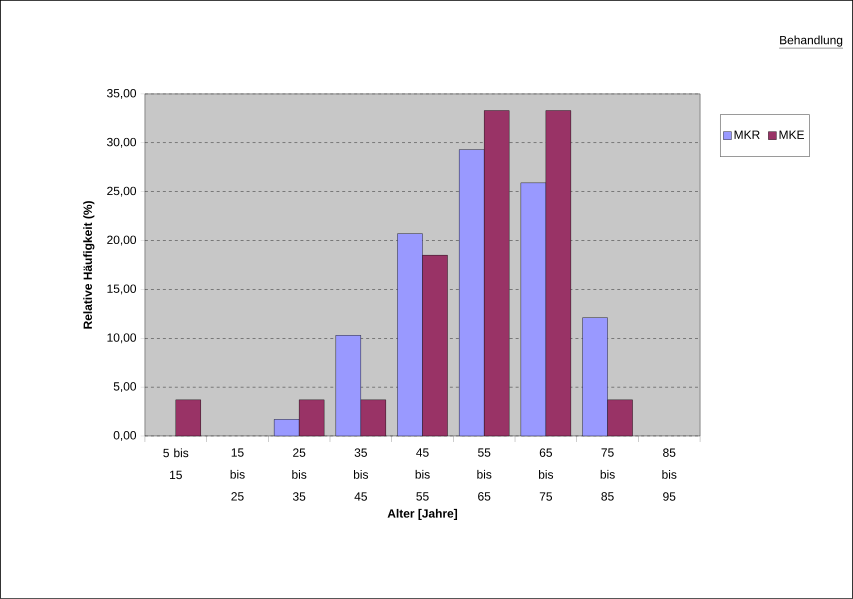 This screenshot has height=599, width=853. I want to click on y-tick-label: 10,00, so click(121, 338).